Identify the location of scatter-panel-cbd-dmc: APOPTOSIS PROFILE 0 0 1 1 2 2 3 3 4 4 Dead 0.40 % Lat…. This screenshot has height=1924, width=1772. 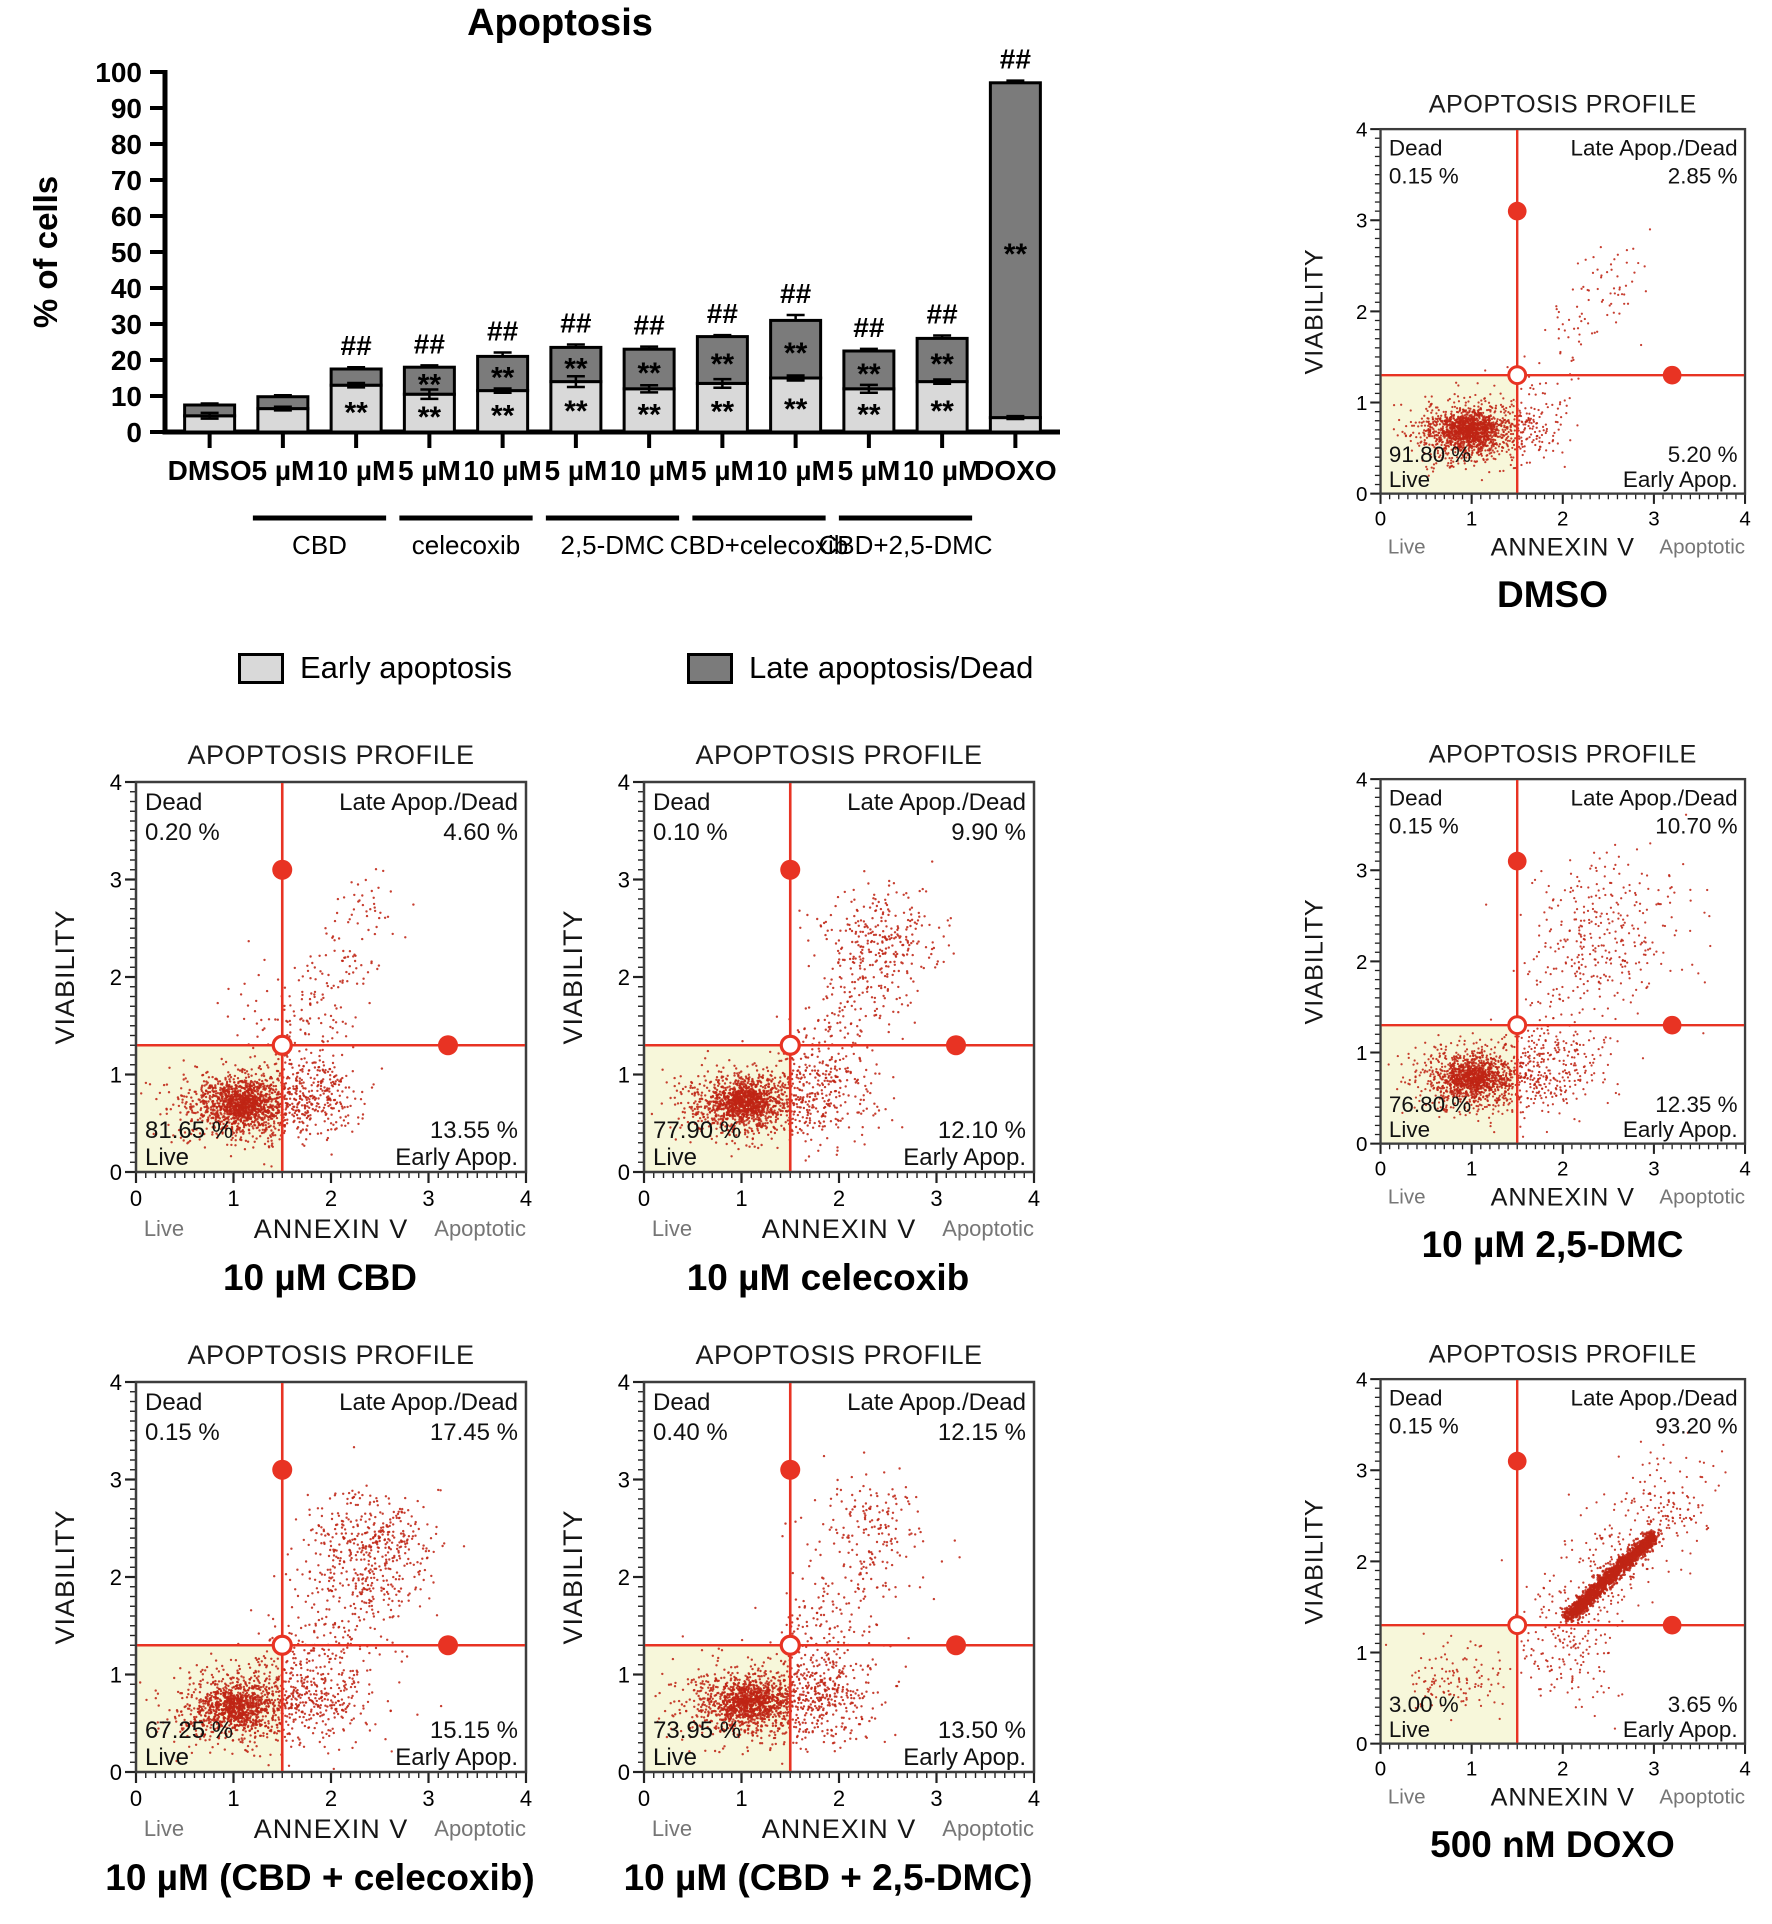
(828, 1618).